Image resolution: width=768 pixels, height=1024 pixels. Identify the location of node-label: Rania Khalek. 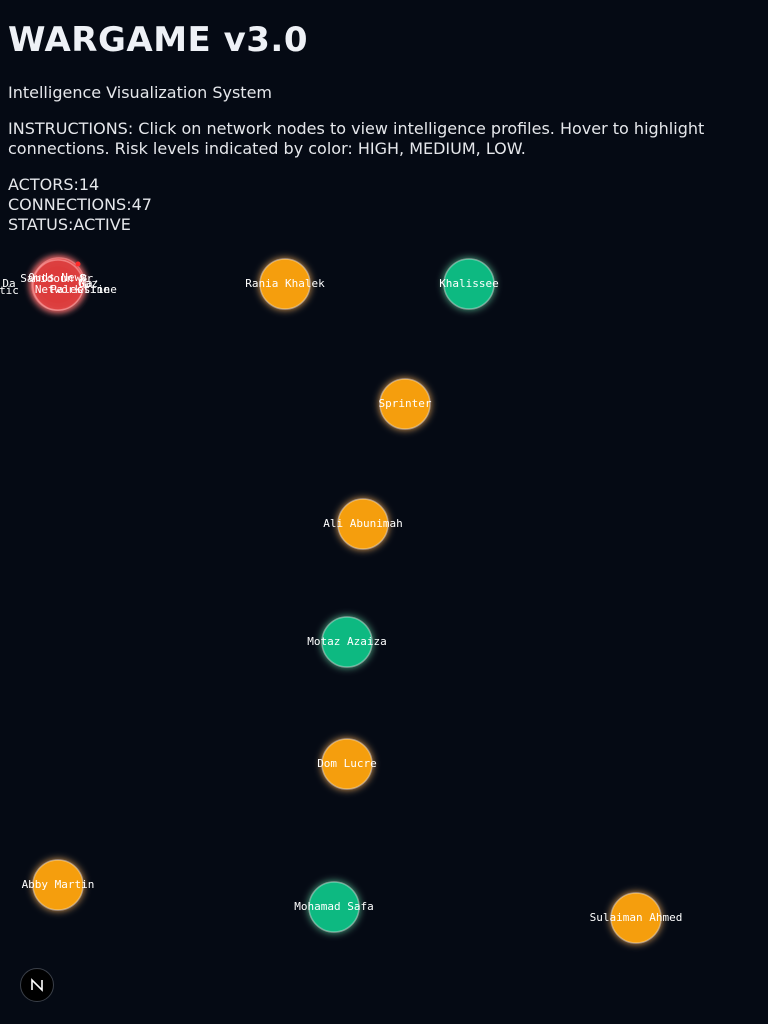
(285, 283).